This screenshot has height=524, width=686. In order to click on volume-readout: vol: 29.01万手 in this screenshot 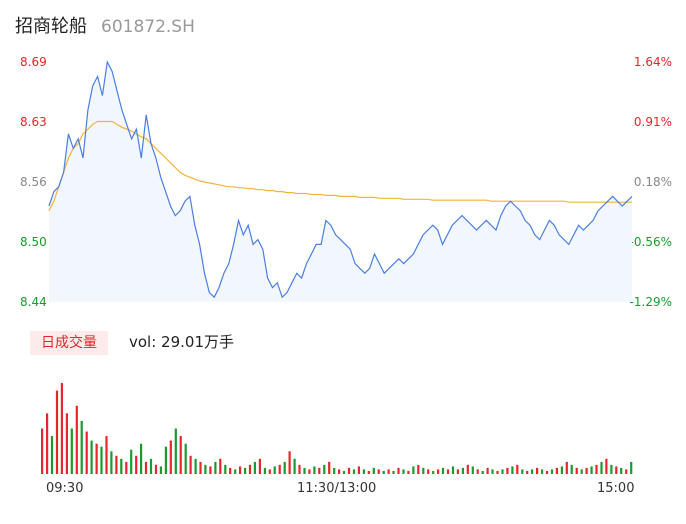, I will do `click(181, 342)`.